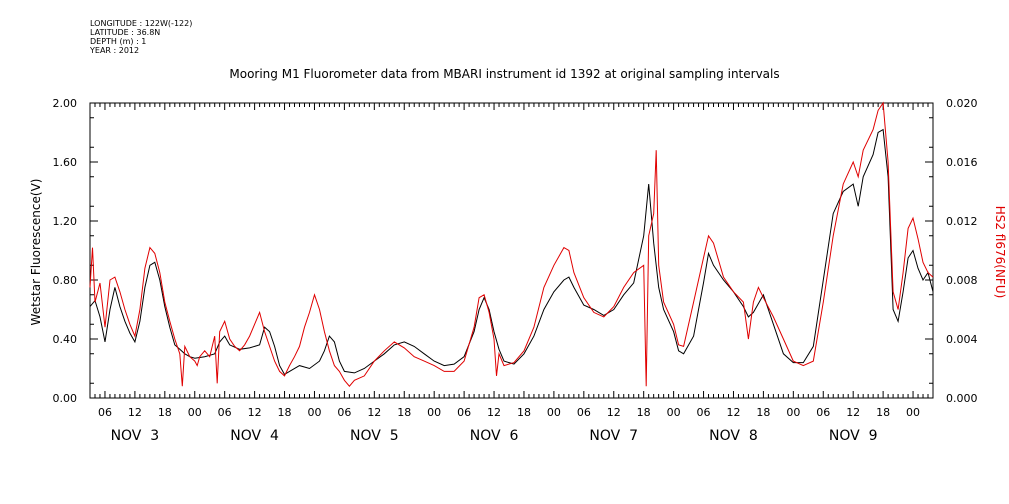 This screenshot has height=504, width=1009. Describe the element at coordinates (115, 50) in the screenshot. I see `year-label: YEAR : 2012` at that location.